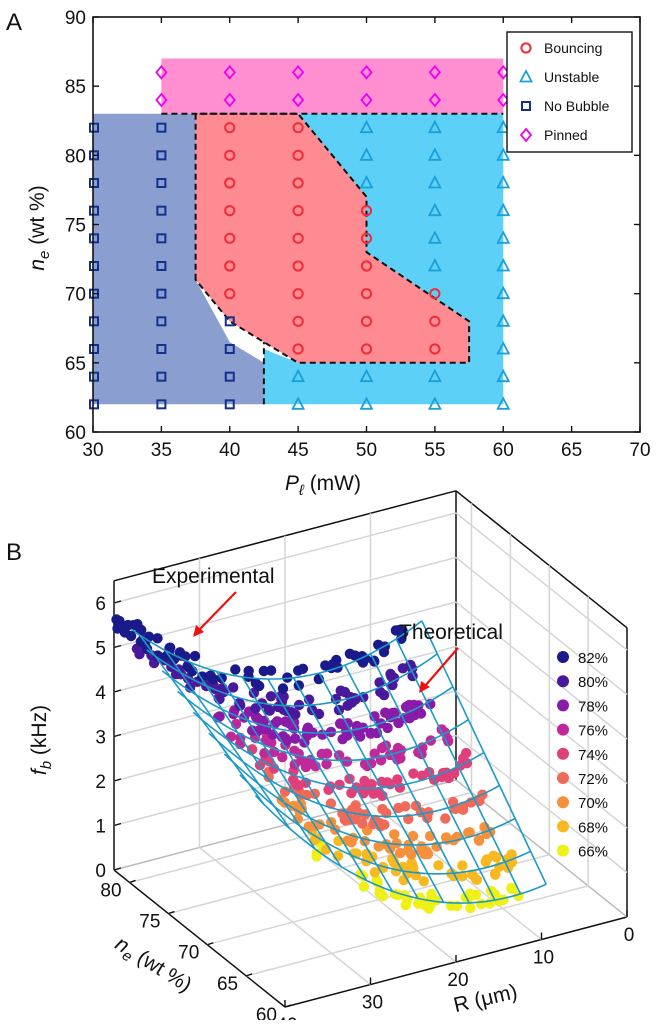 This screenshot has width=661, height=1025. Describe the element at coordinates (573, 48) in the screenshot. I see `legend-label: Bouncing` at that location.